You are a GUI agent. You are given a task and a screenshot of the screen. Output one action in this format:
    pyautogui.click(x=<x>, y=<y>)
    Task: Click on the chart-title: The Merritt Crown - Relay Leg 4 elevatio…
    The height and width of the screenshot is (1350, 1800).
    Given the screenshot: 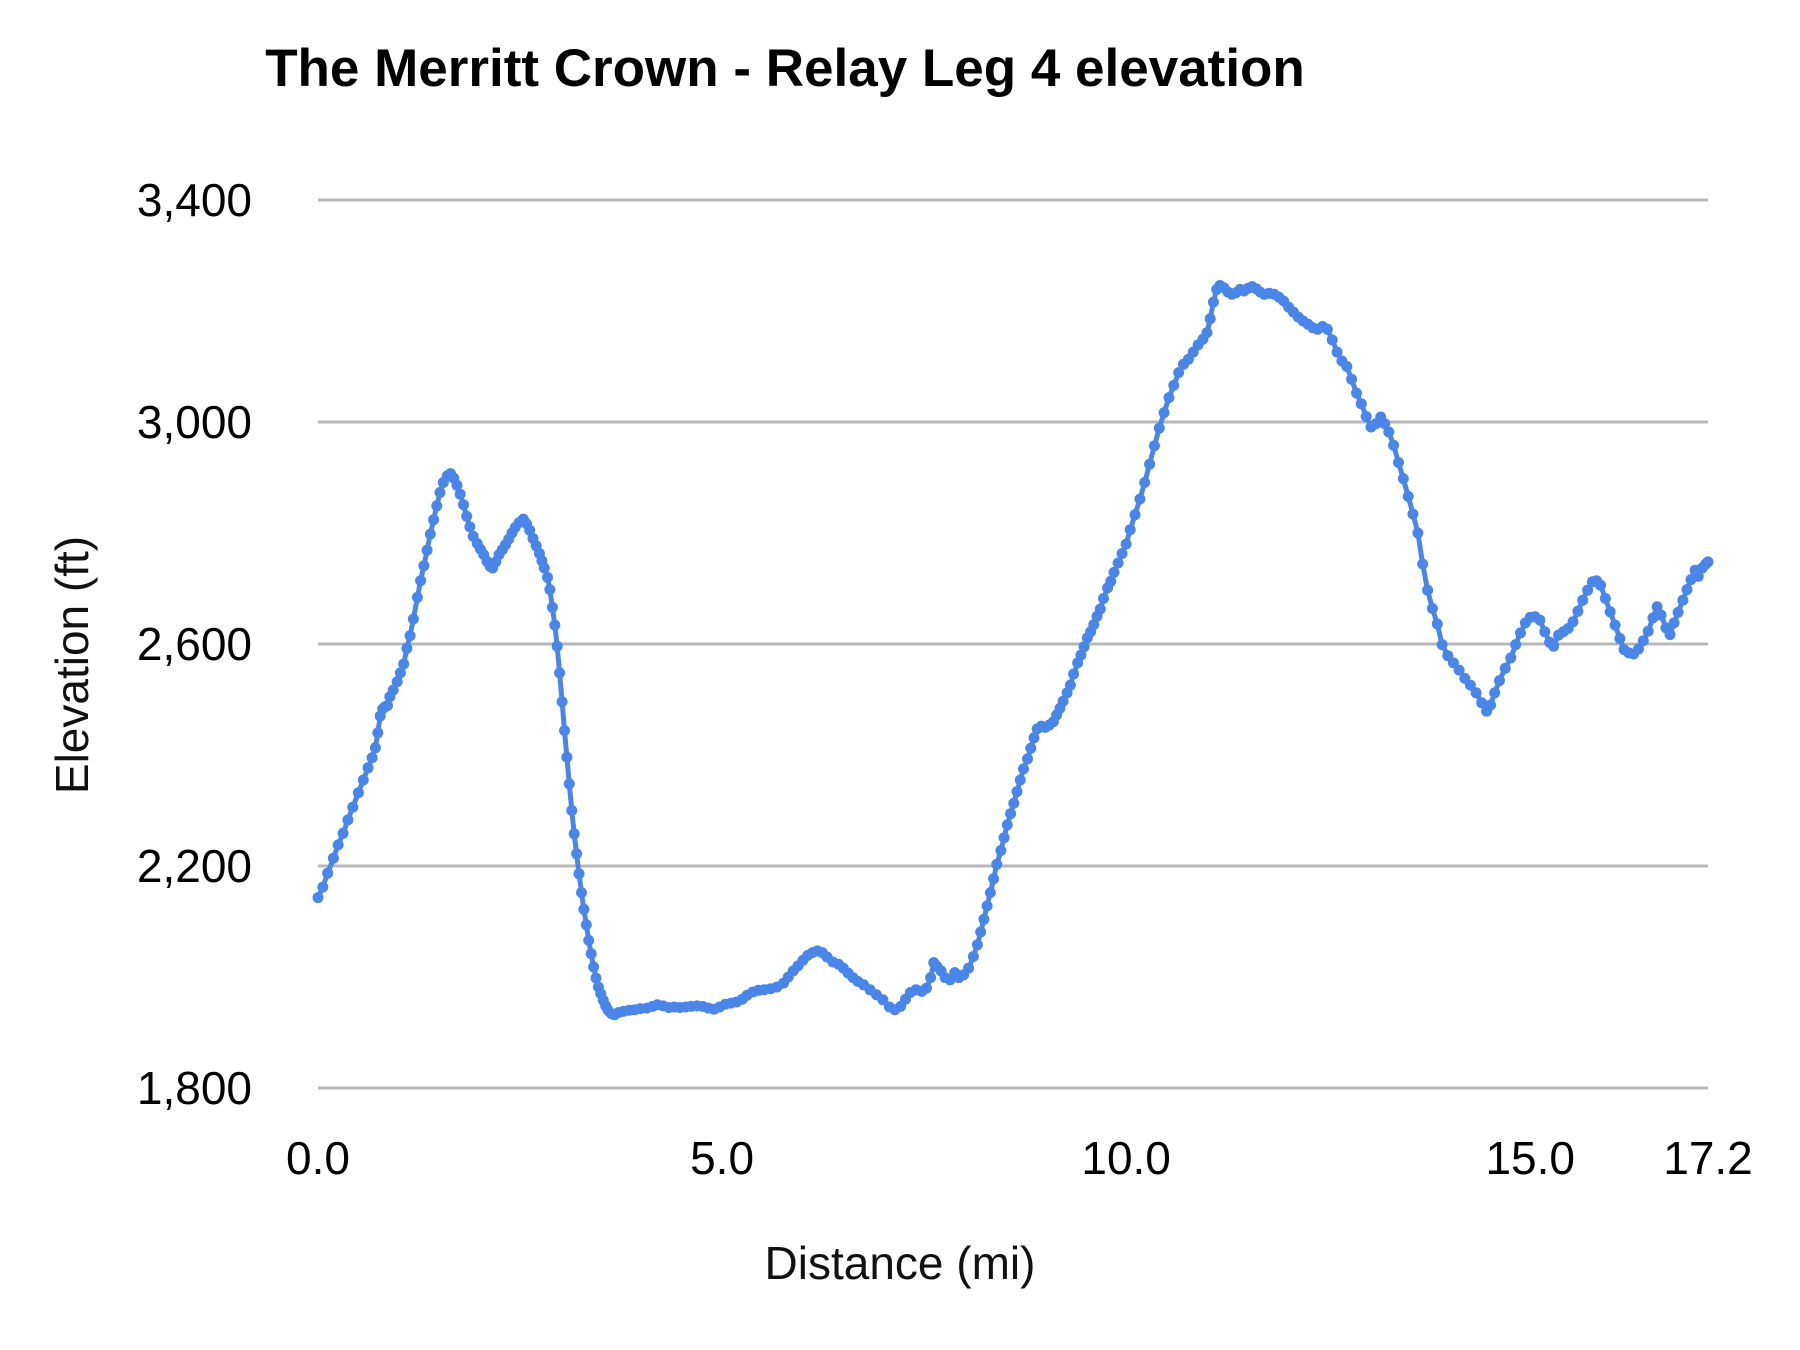 What is the action you would take?
    pyautogui.click(x=785, y=68)
    